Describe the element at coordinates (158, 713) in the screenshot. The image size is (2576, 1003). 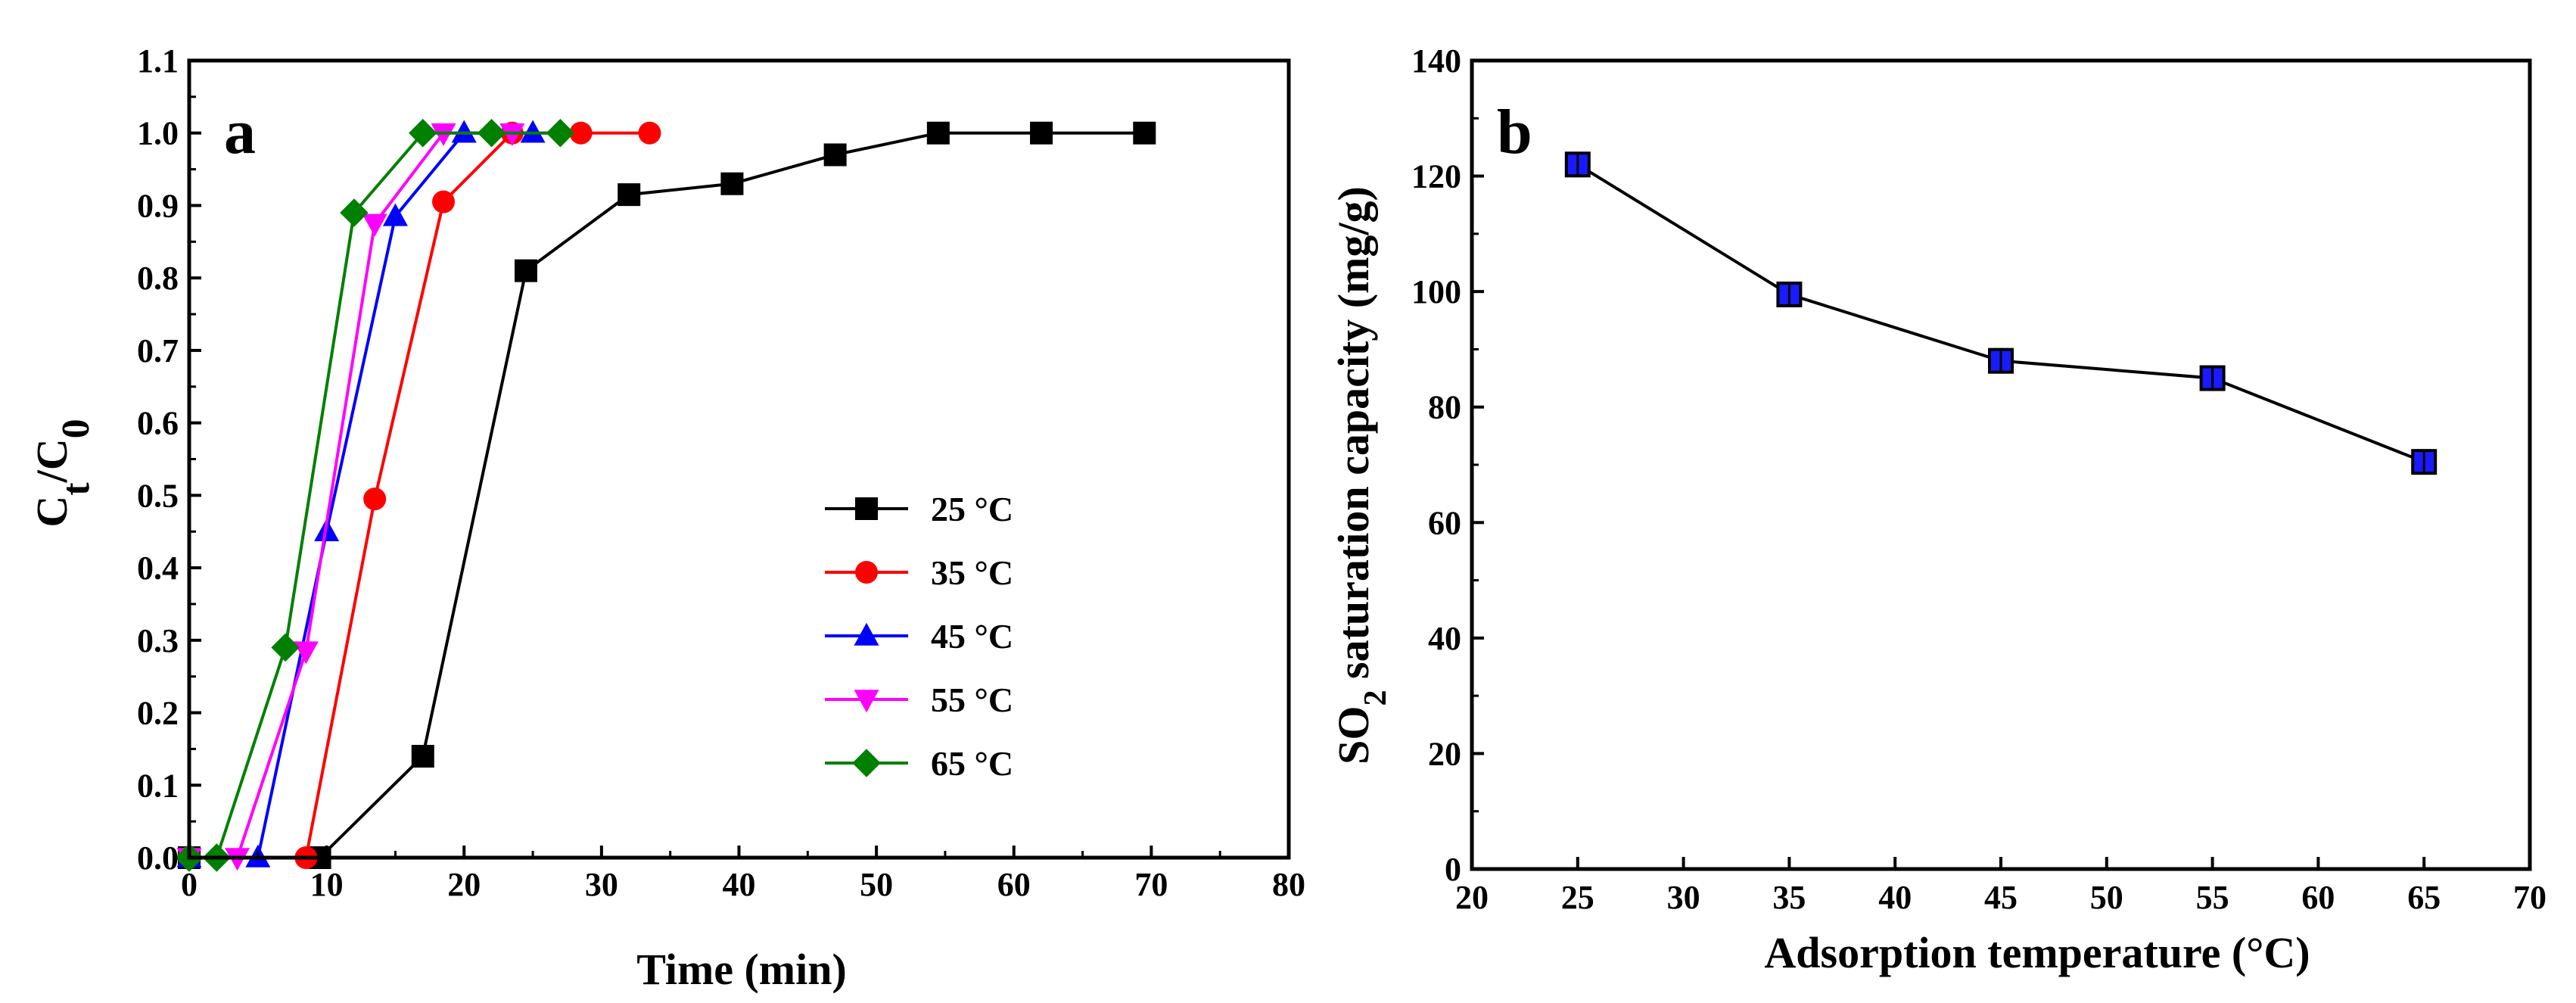
I see `y-tick-label: 0.2` at that location.